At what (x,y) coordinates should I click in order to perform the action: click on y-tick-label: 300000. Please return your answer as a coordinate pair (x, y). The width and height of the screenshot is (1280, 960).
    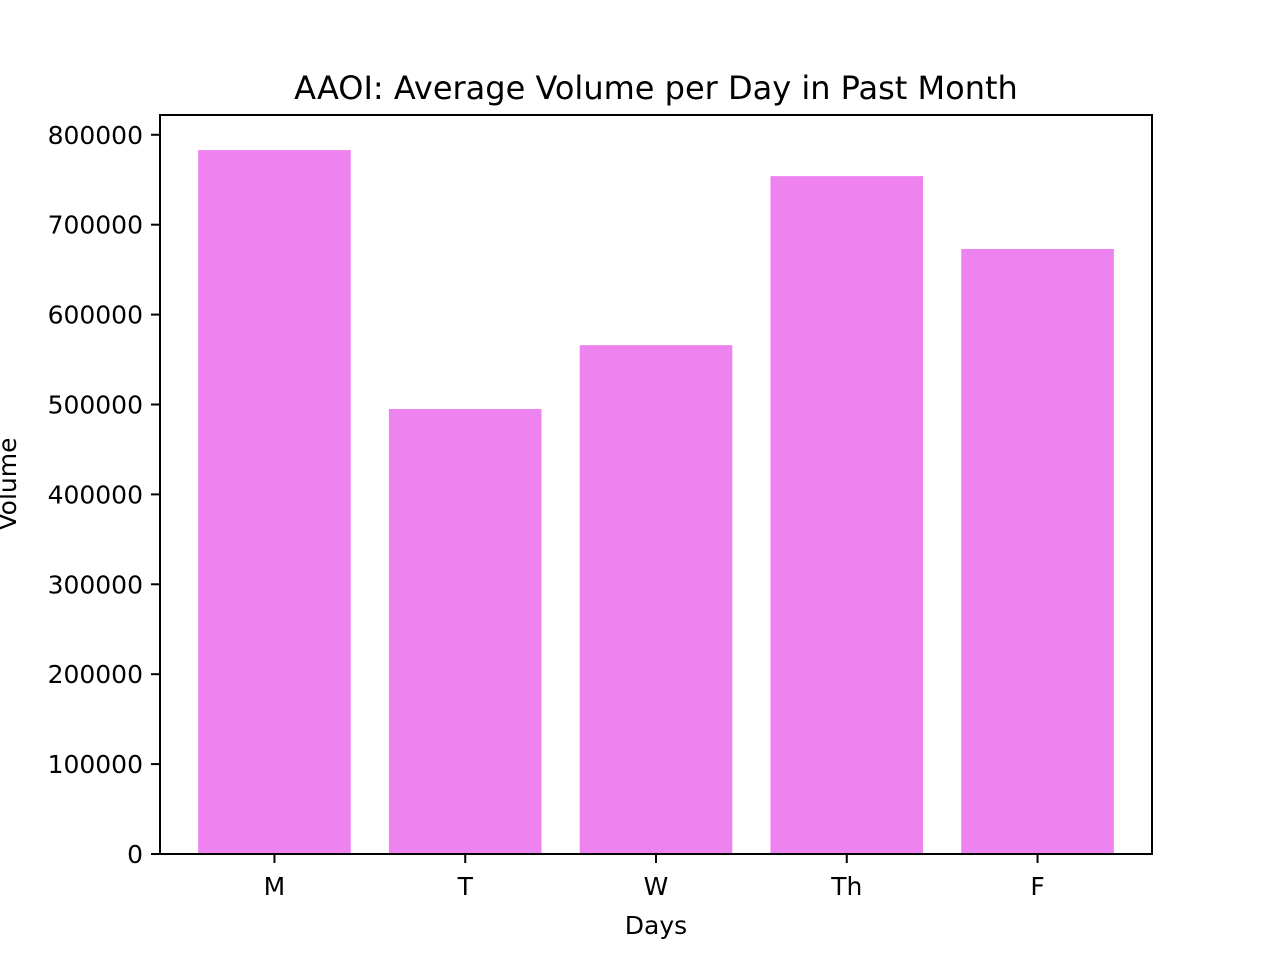
    Looking at the image, I should click on (95, 584).